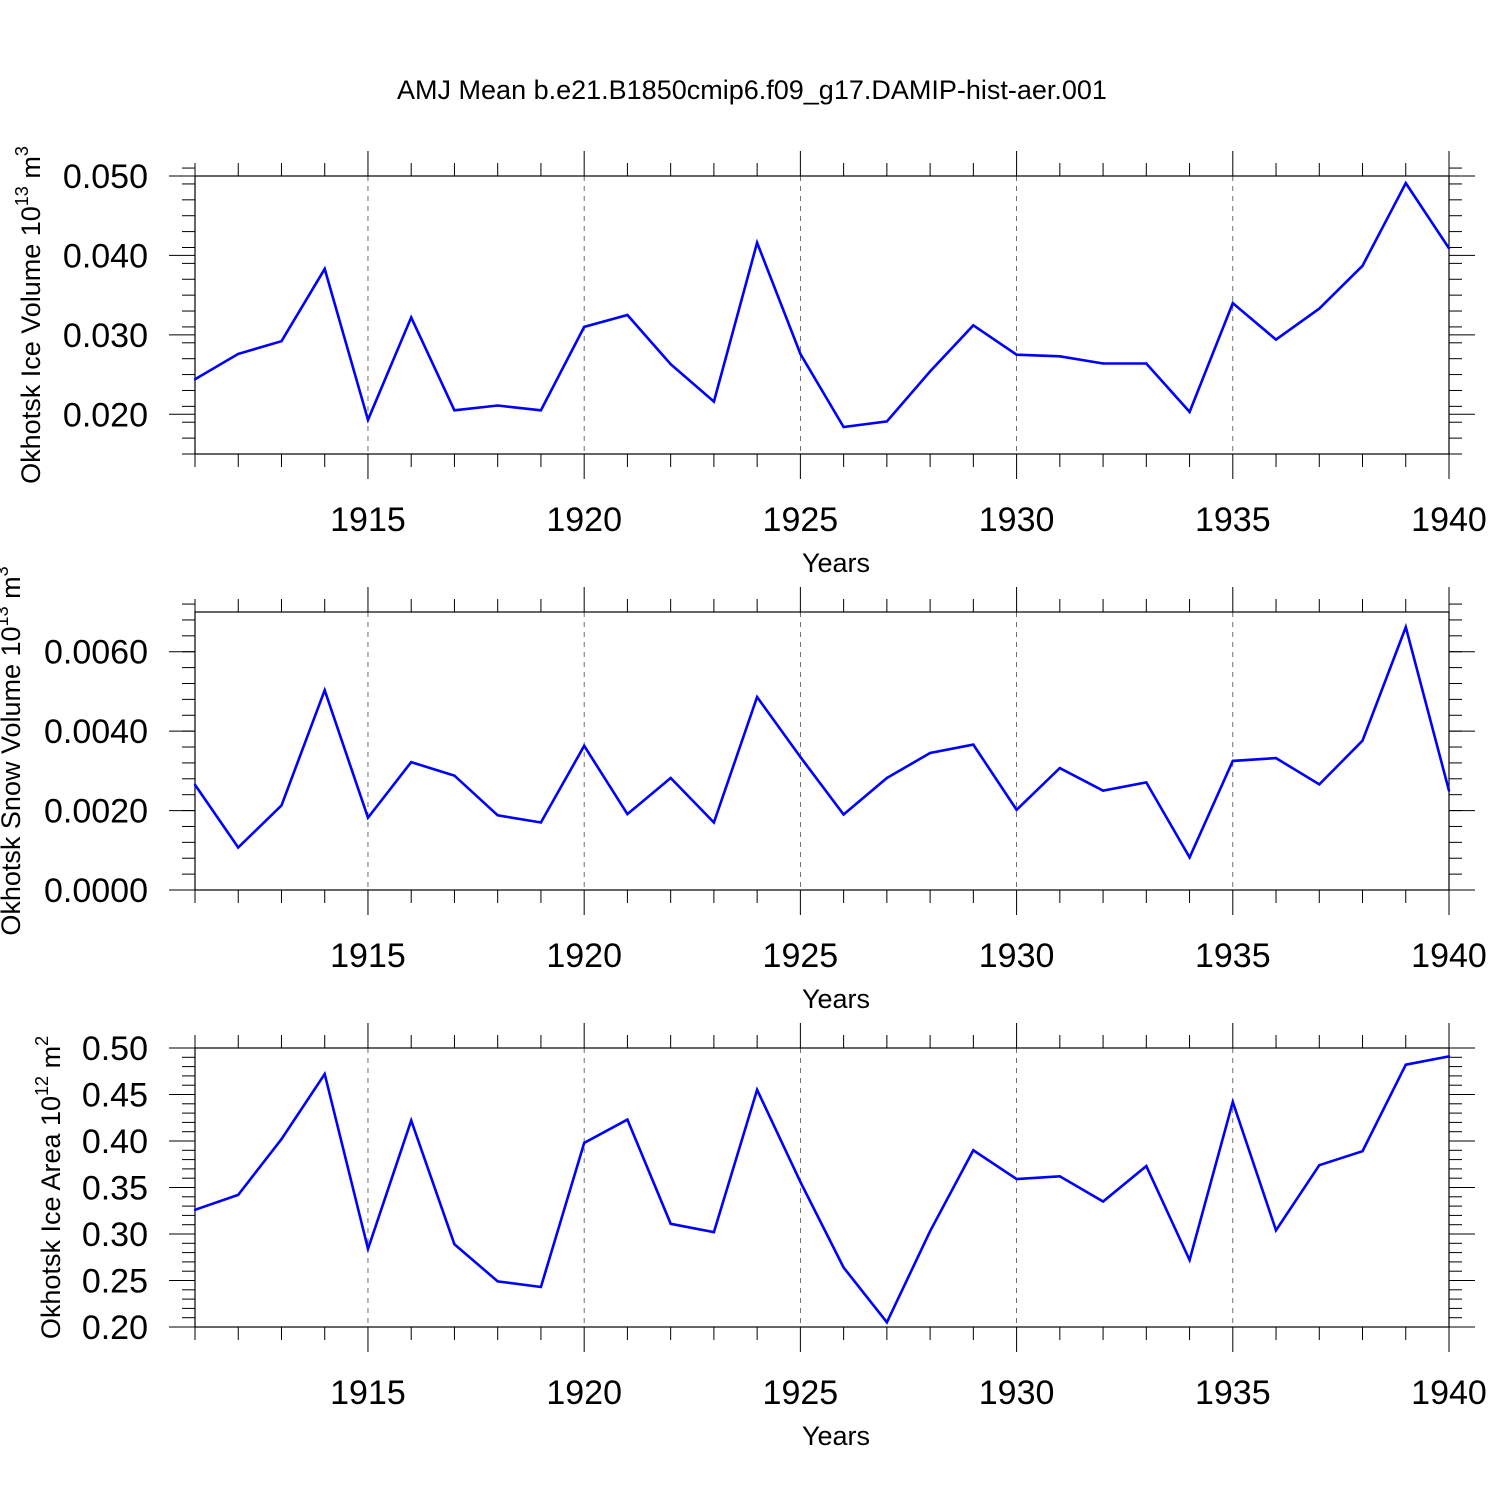 The height and width of the screenshot is (1505, 1500). I want to click on y-axis-label-part: Okhotsk Snow Volume 10, so click(13, 780).